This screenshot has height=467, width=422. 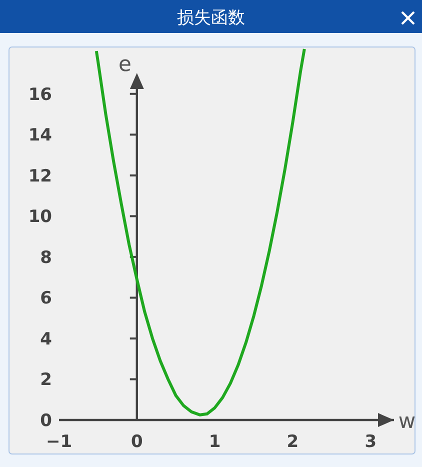 What do you see at coordinates (292, 442) in the screenshot?
I see `x-tick-label: 2` at bounding box center [292, 442].